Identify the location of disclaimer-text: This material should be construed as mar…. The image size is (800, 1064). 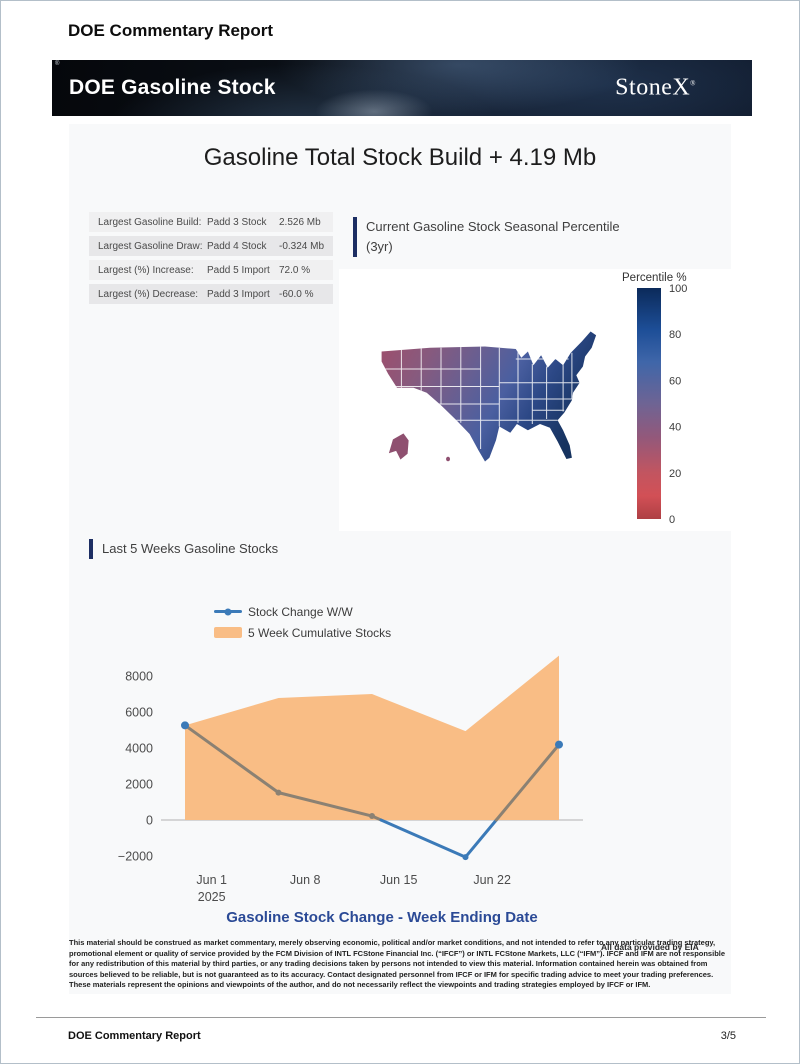
(397, 963).